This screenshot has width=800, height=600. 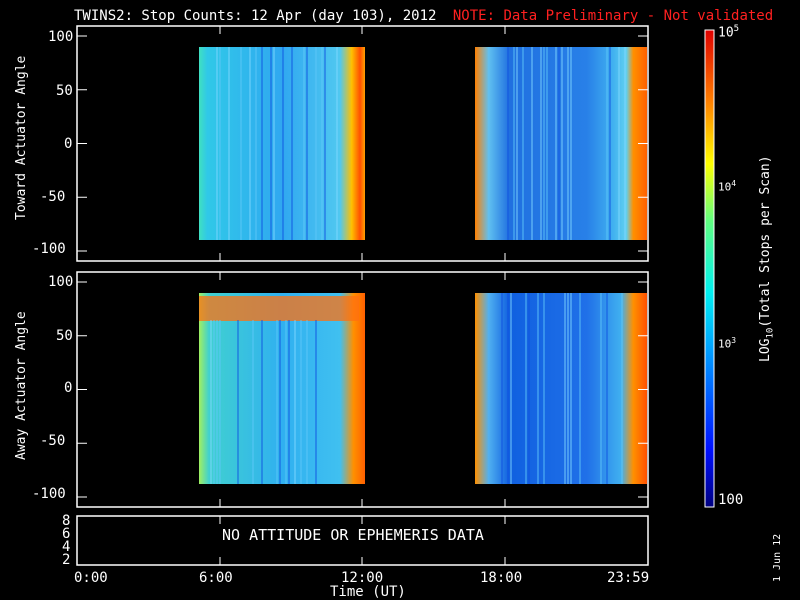 What do you see at coordinates (66, 560) in the screenshot?
I see `bot-ytick-2: 2` at bounding box center [66, 560].